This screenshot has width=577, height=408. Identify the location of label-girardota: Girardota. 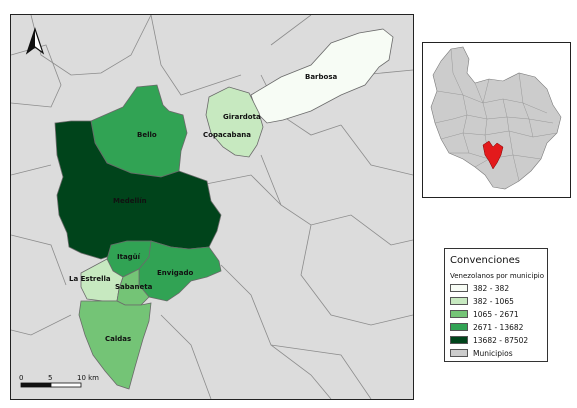
(242, 117).